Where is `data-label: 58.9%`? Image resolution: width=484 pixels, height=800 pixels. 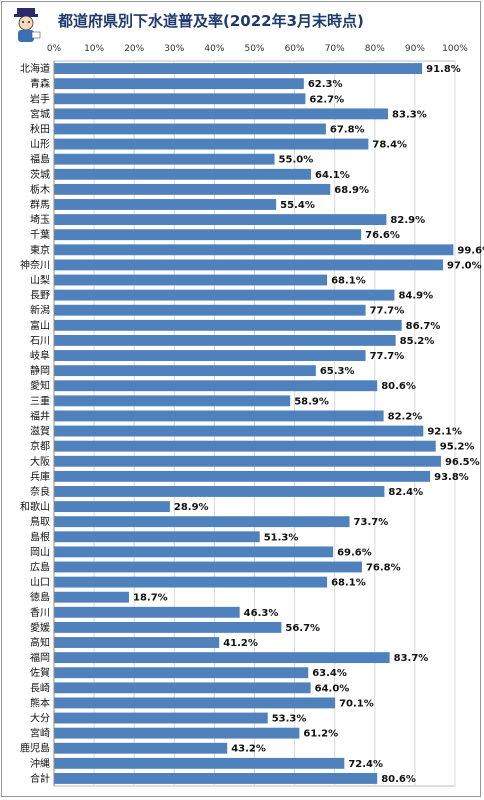
data-label: 58.9% is located at coordinates (311, 401).